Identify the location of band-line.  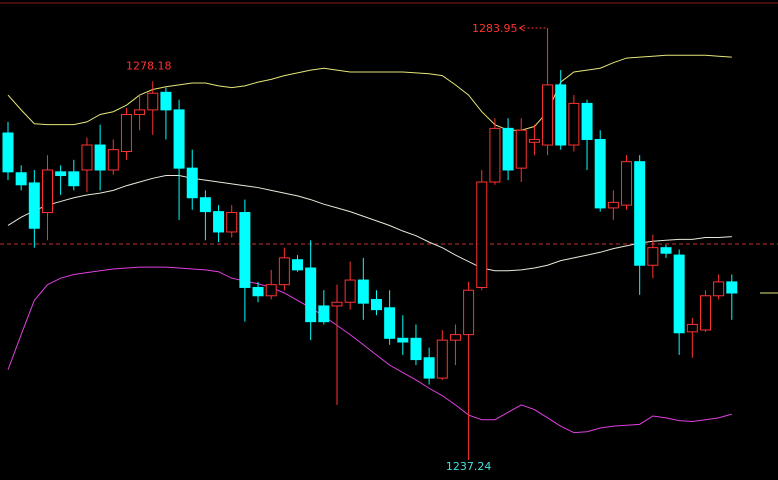
(369, 92).